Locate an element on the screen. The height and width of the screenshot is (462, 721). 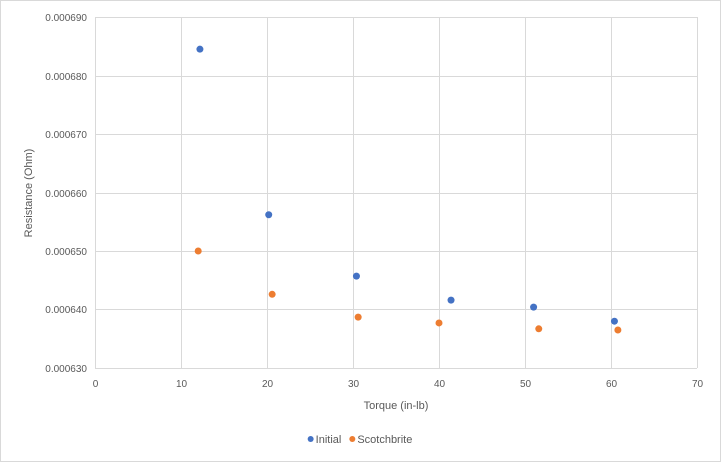
x-tick-label: 50 is located at coordinates (526, 384).